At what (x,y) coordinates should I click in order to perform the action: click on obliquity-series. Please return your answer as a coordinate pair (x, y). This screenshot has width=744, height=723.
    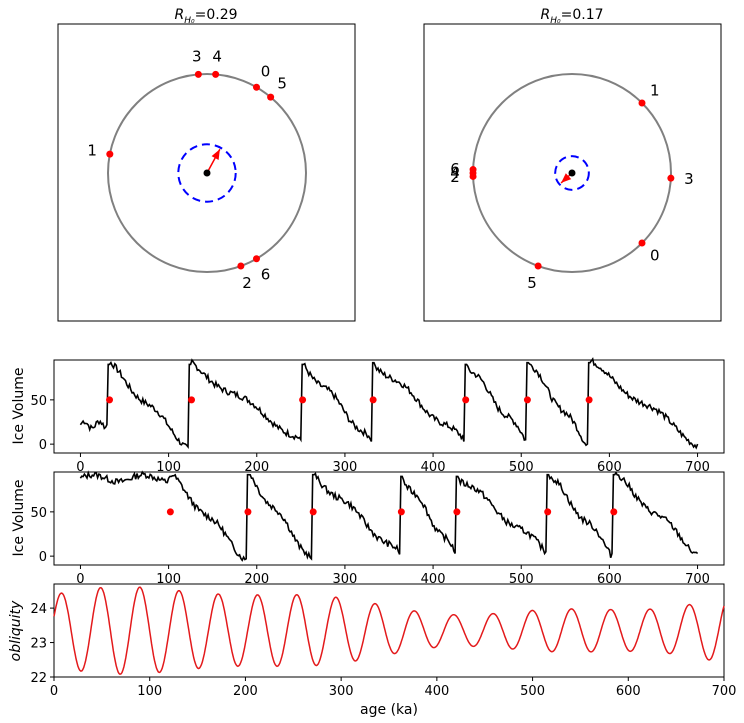
    Looking at the image, I should click on (389, 631).